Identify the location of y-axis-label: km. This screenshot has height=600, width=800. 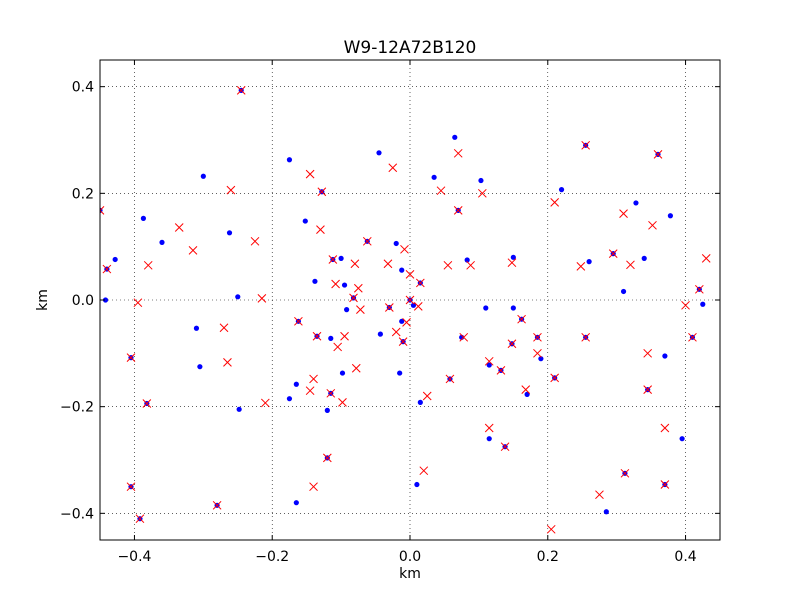
(43, 300).